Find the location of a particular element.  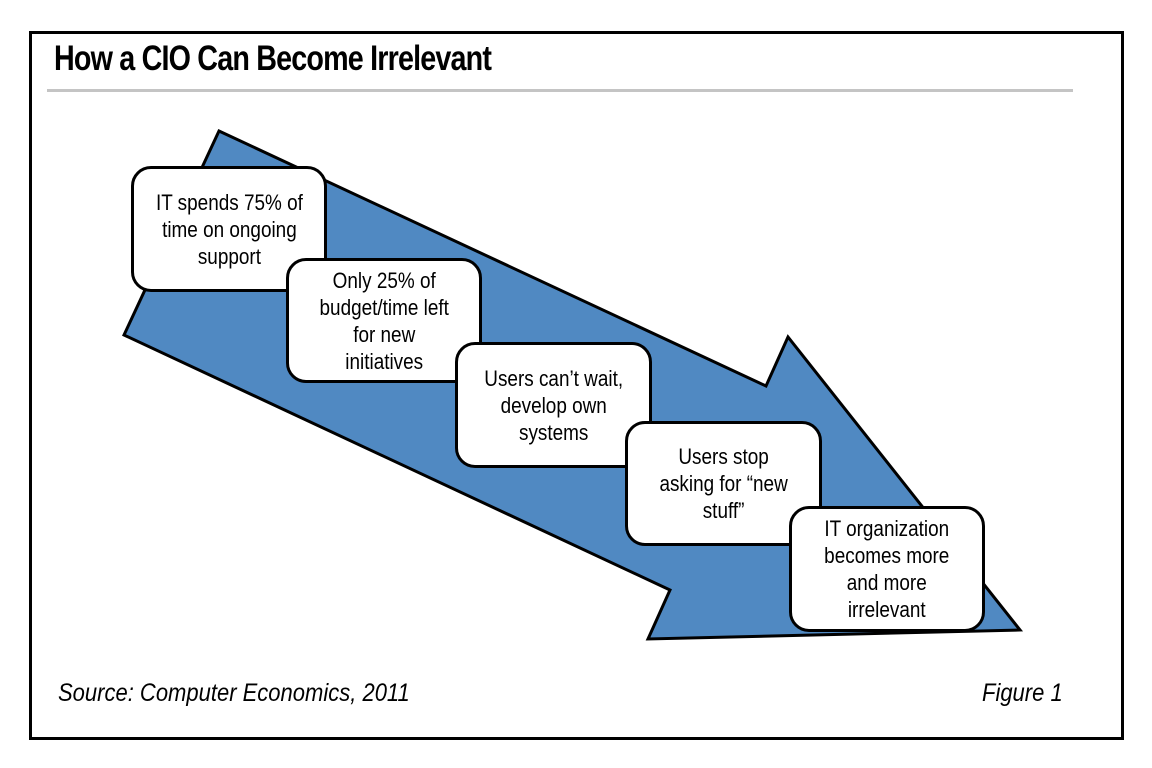

step-box-3: Users can’t wait, develop own systems is located at coordinates (553, 405).